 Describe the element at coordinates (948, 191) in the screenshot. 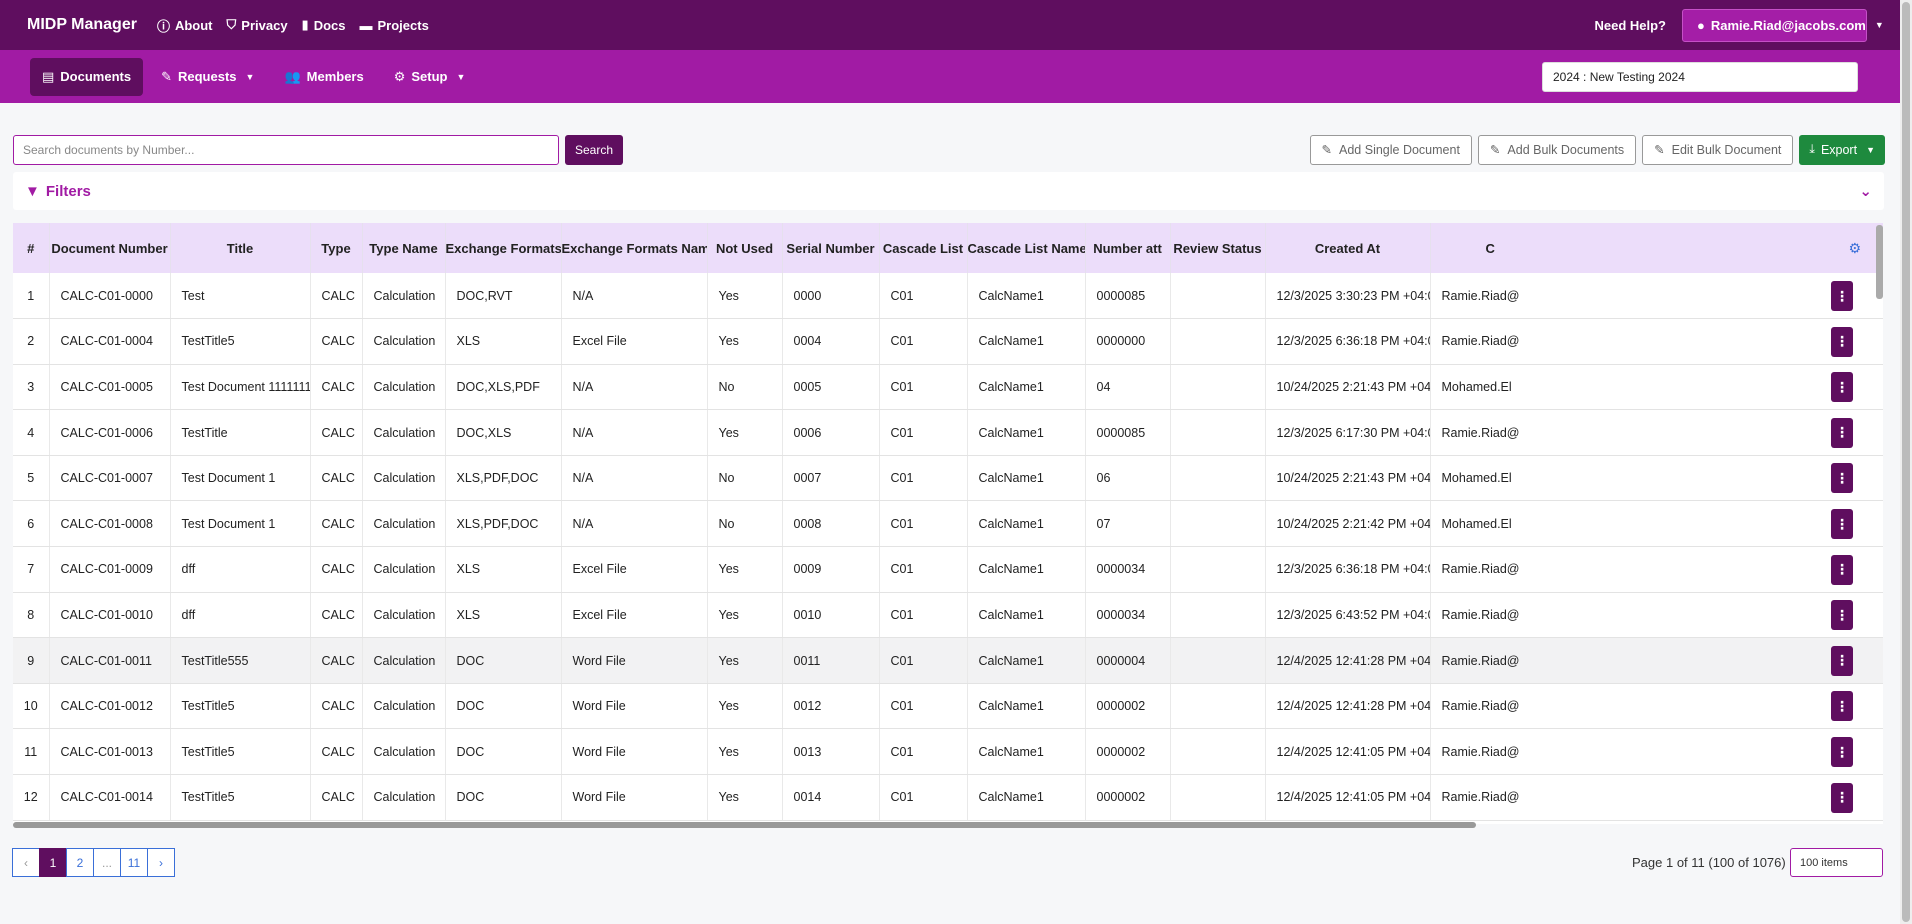

I see `filters-panel-toggle: ▼ Filters ⌄` at that location.